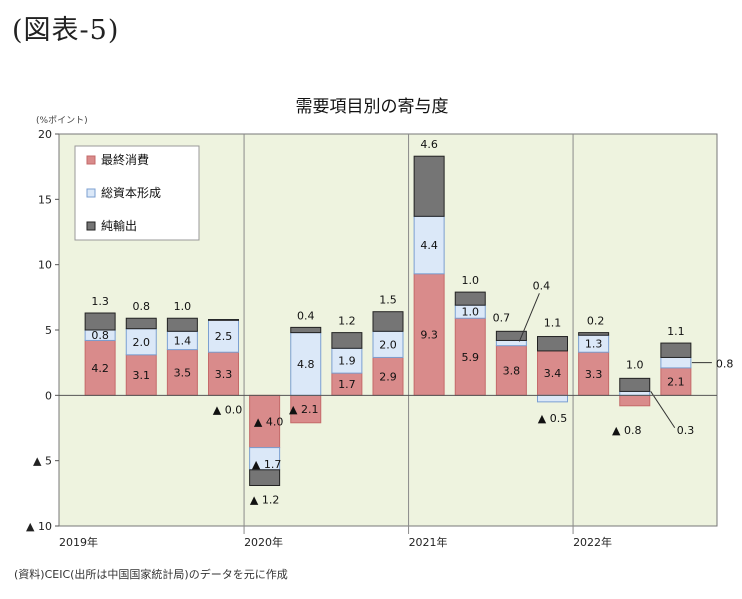 This screenshot has width=742, height=599. I want to click on y-tick-label: 0, so click(48, 395).